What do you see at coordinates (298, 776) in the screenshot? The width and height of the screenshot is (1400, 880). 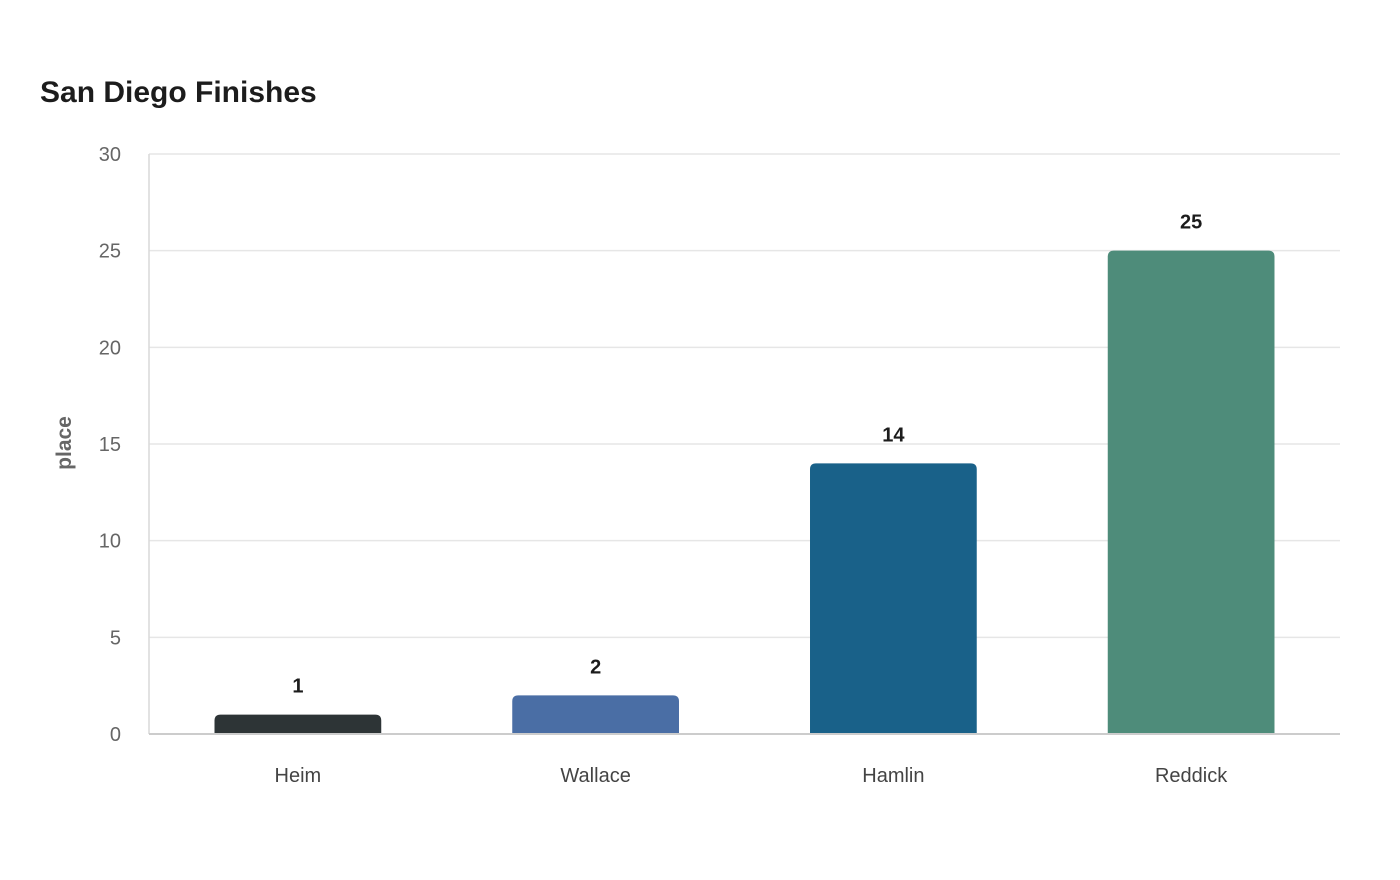 I see `x-category-label: Heim` at bounding box center [298, 776].